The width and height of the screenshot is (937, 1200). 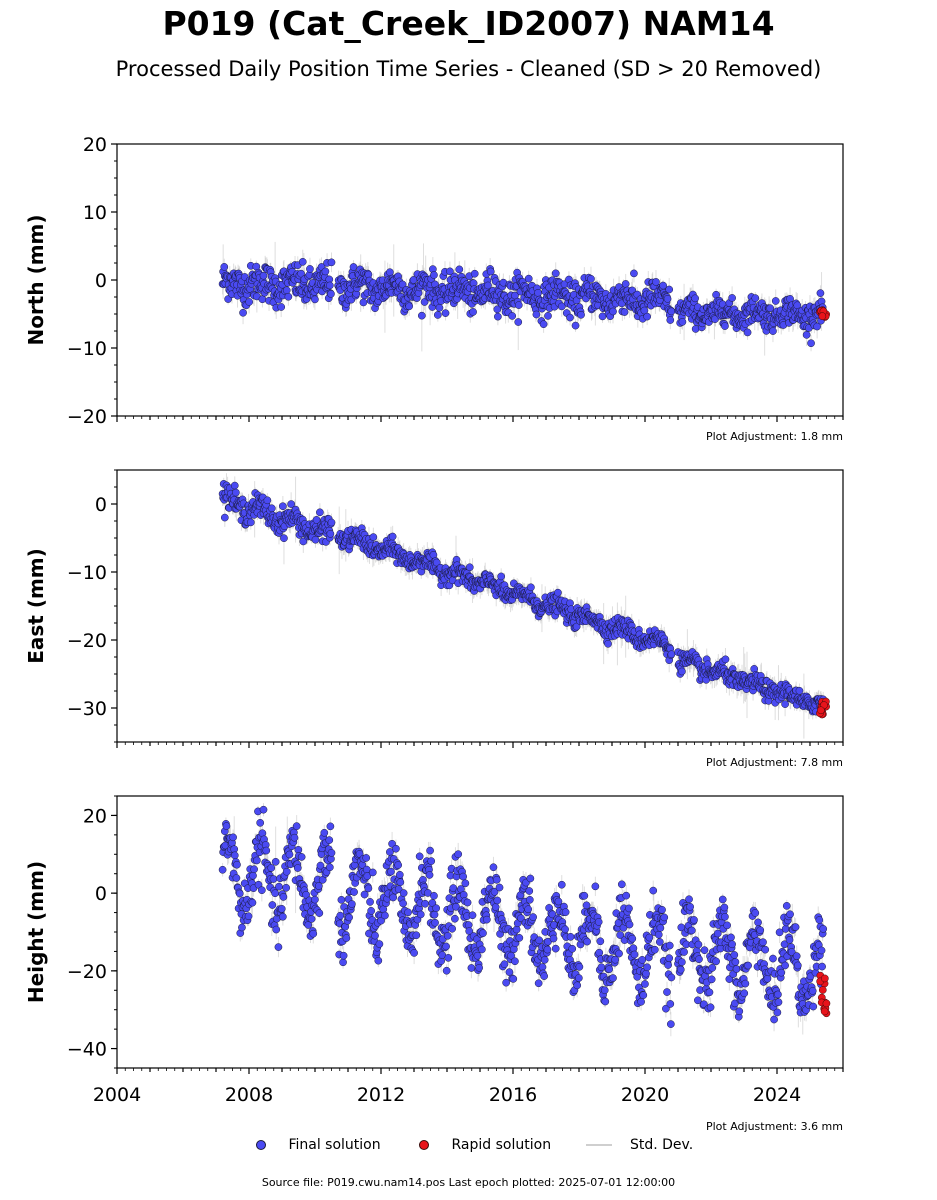 I want to click on height-plot-adjustment: Plot Adjustment: 3.6 mm, so click(x=774, y=1126).